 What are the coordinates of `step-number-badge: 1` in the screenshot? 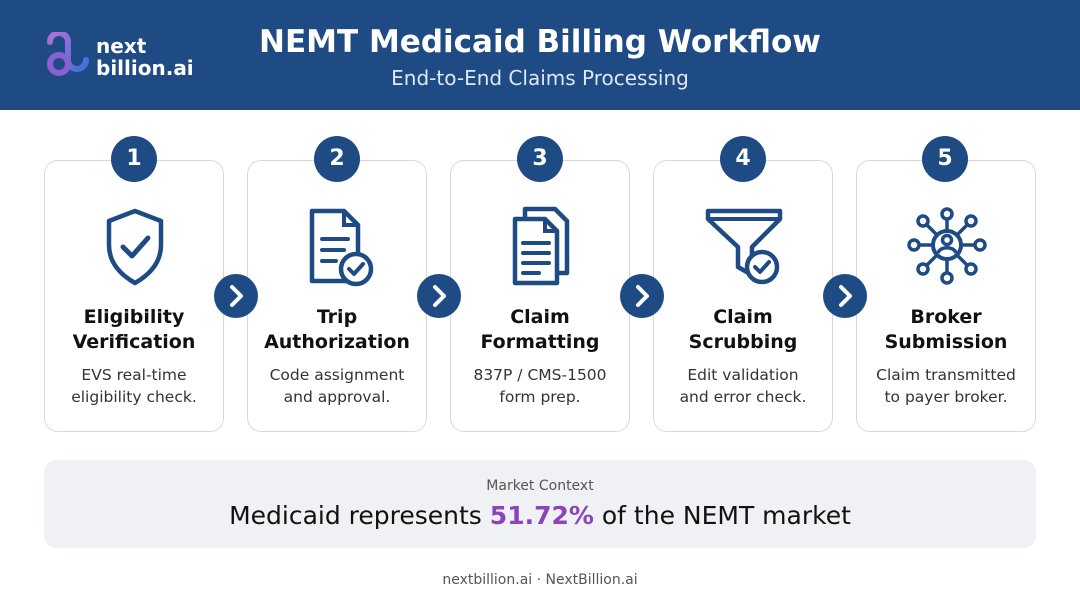 It's located at (134, 159).